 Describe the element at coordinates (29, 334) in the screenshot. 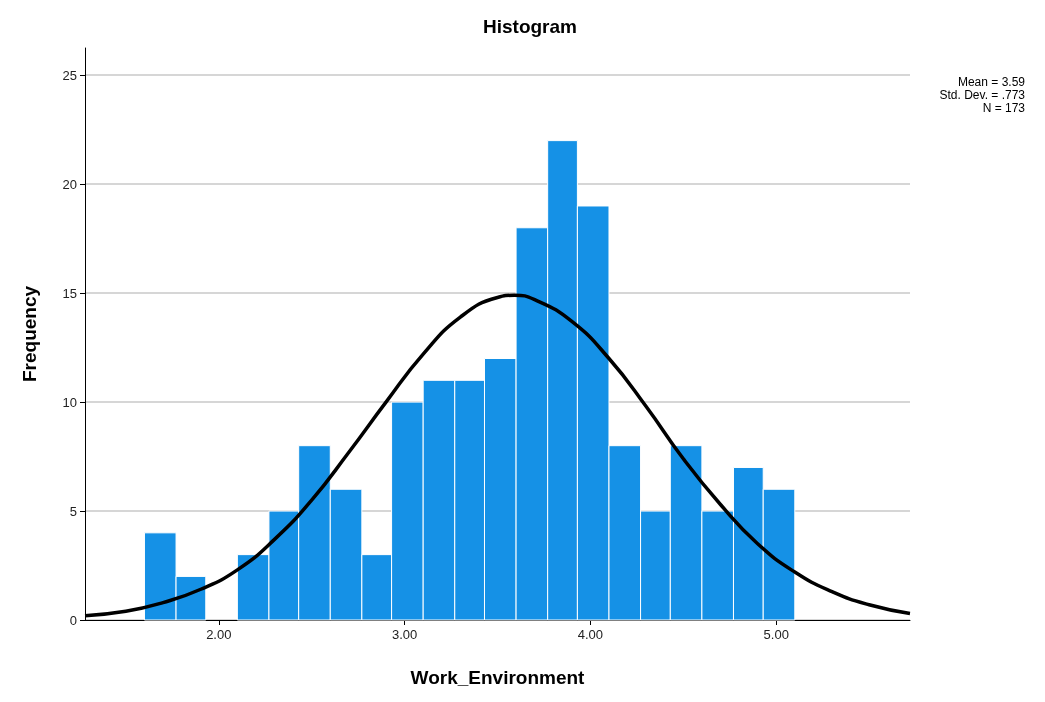

I see `y-axis-title: Frequency` at that location.